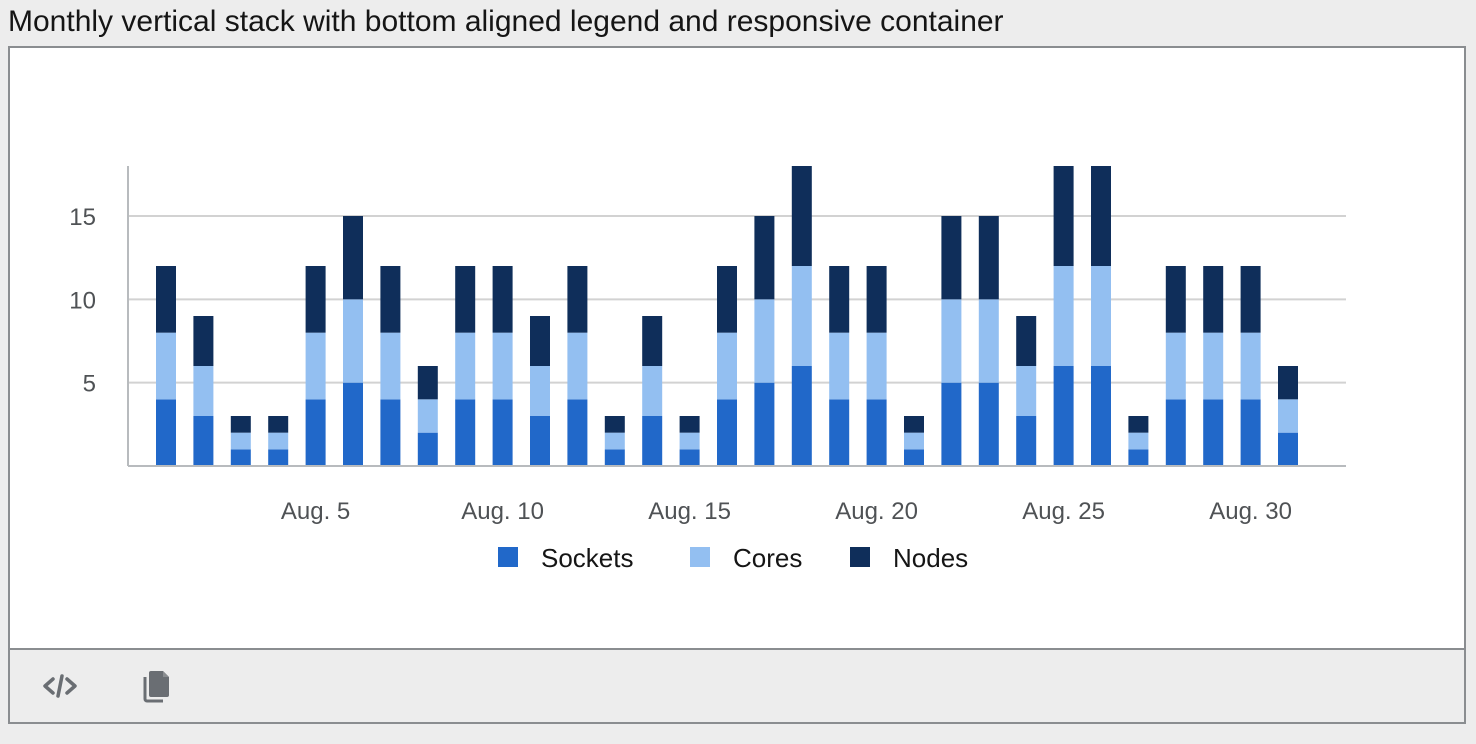 Image resolution: width=1476 pixels, height=744 pixels. Describe the element at coordinates (1063, 511) in the screenshot. I see `x-tick-label: Aug. 25` at that location.